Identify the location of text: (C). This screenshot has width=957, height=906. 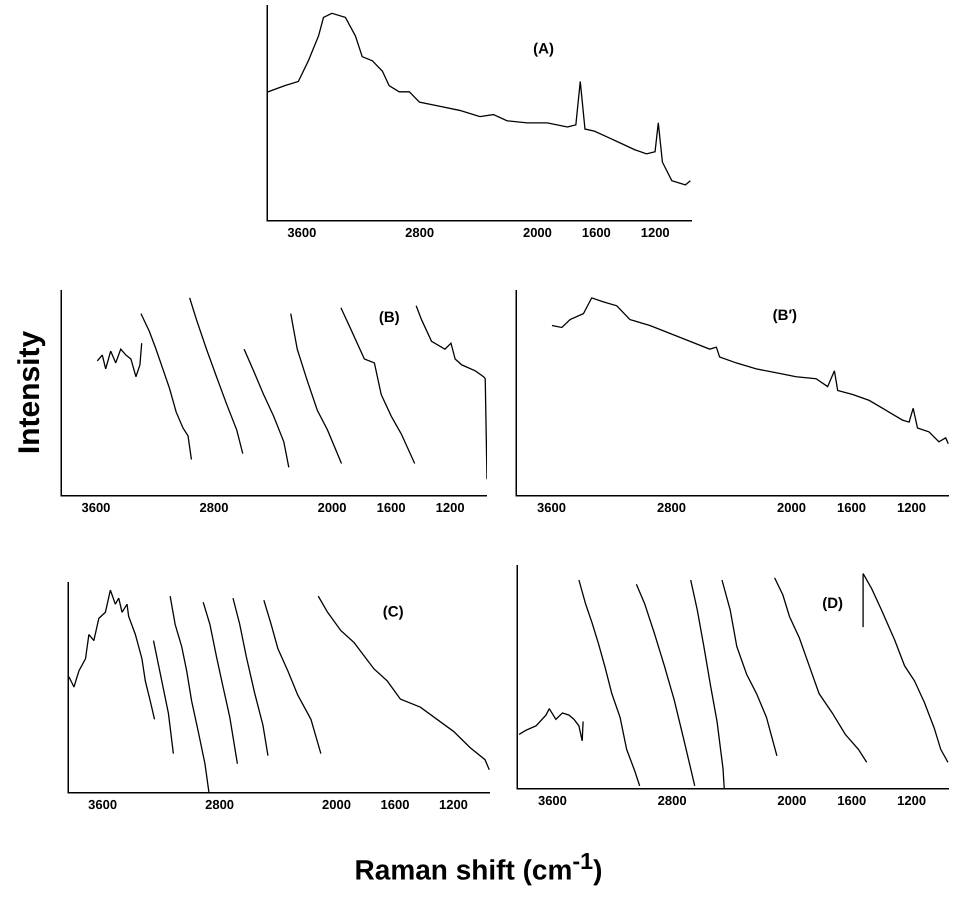
(393, 612).